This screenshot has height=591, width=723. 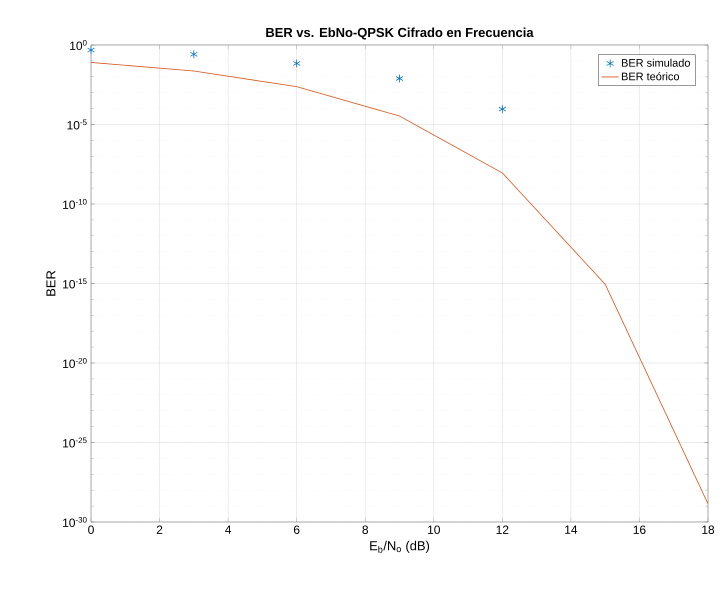 What do you see at coordinates (365, 530) in the screenshot?
I see `x-tick-label: 8` at bounding box center [365, 530].